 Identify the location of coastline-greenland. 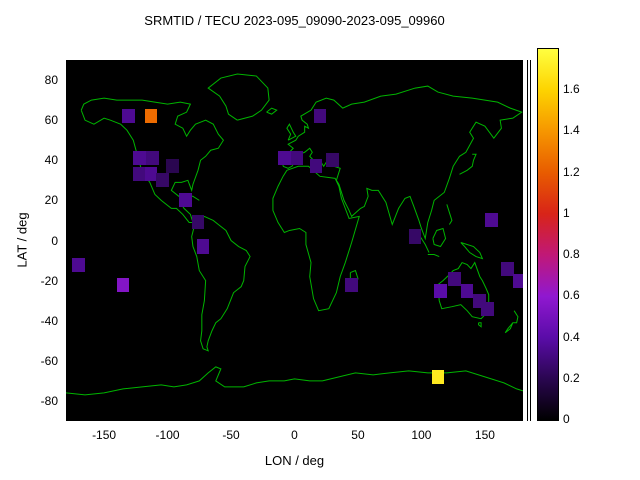
(238, 97).